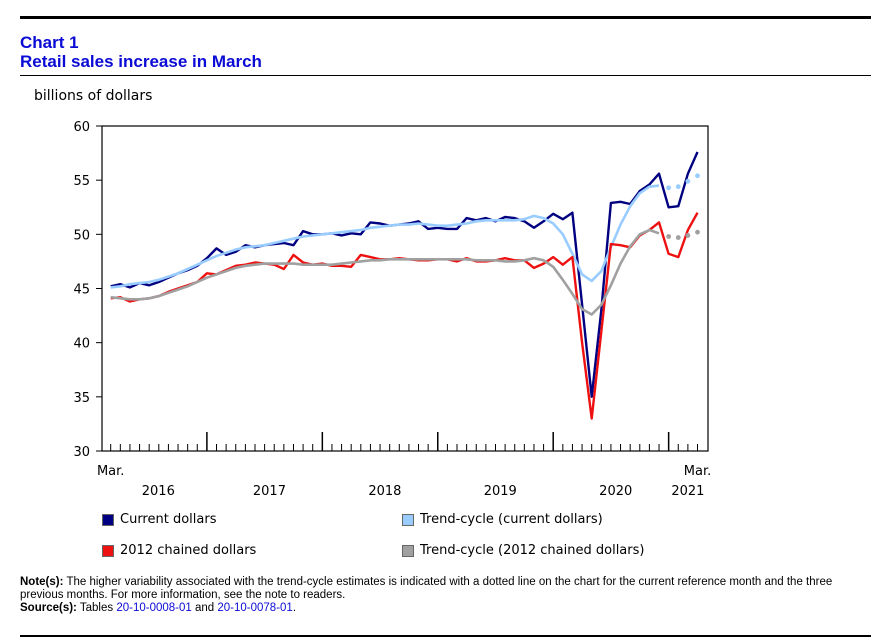 The image size is (889, 644). What do you see at coordinates (96, 608) in the screenshot?
I see `source-prefix: Tables` at bounding box center [96, 608].